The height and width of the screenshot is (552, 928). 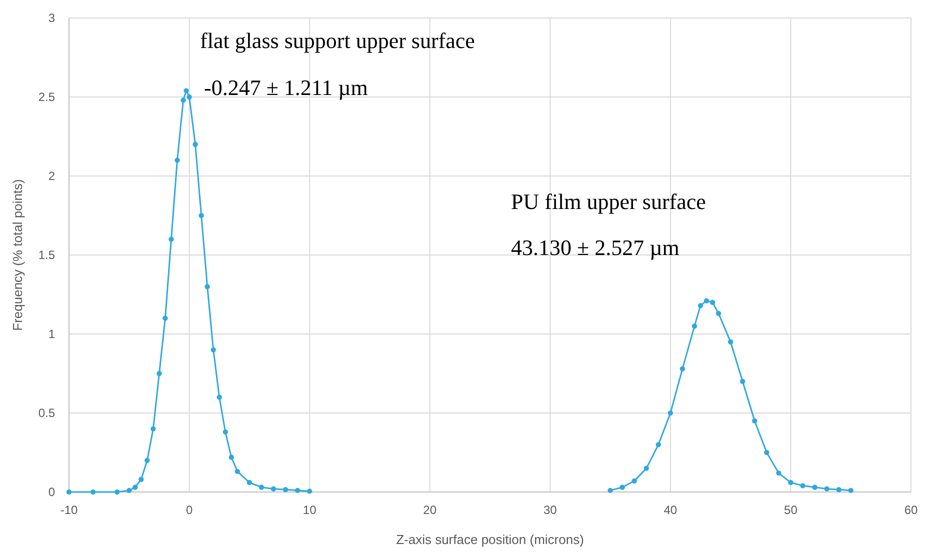 I want to click on annotation: -0.247 ± 1.211 µm, so click(x=286, y=87).